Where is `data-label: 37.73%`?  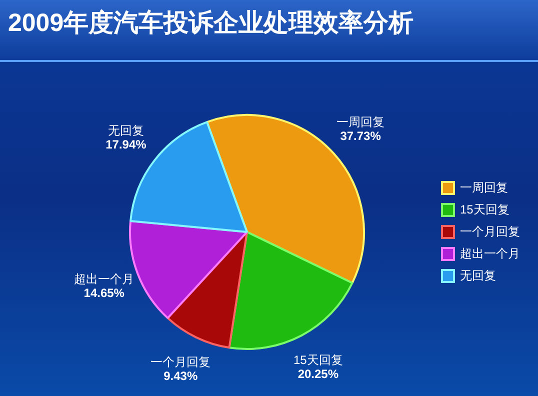 data-label: 37.73% is located at coordinates (361, 135).